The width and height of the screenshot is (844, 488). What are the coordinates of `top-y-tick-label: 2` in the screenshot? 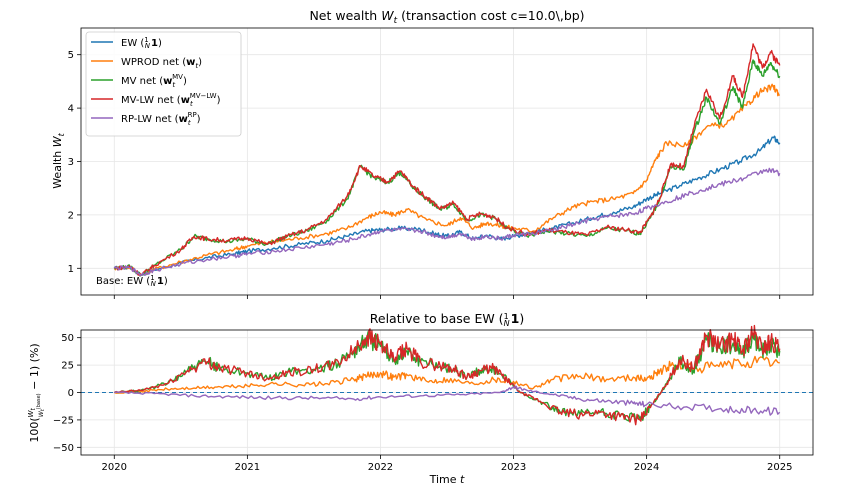 It's located at (71, 215).